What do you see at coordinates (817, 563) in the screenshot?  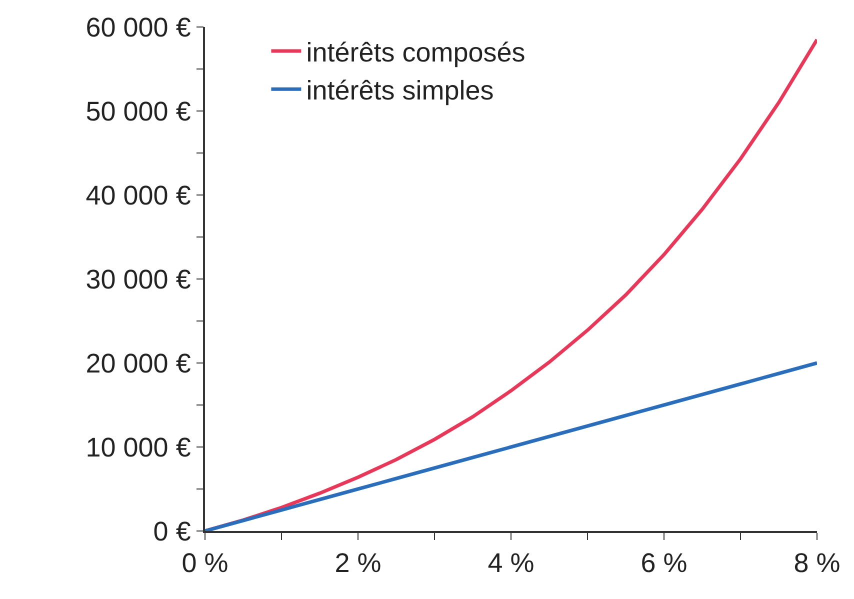 I see `x-tick-label: 8 %` at bounding box center [817, 563].